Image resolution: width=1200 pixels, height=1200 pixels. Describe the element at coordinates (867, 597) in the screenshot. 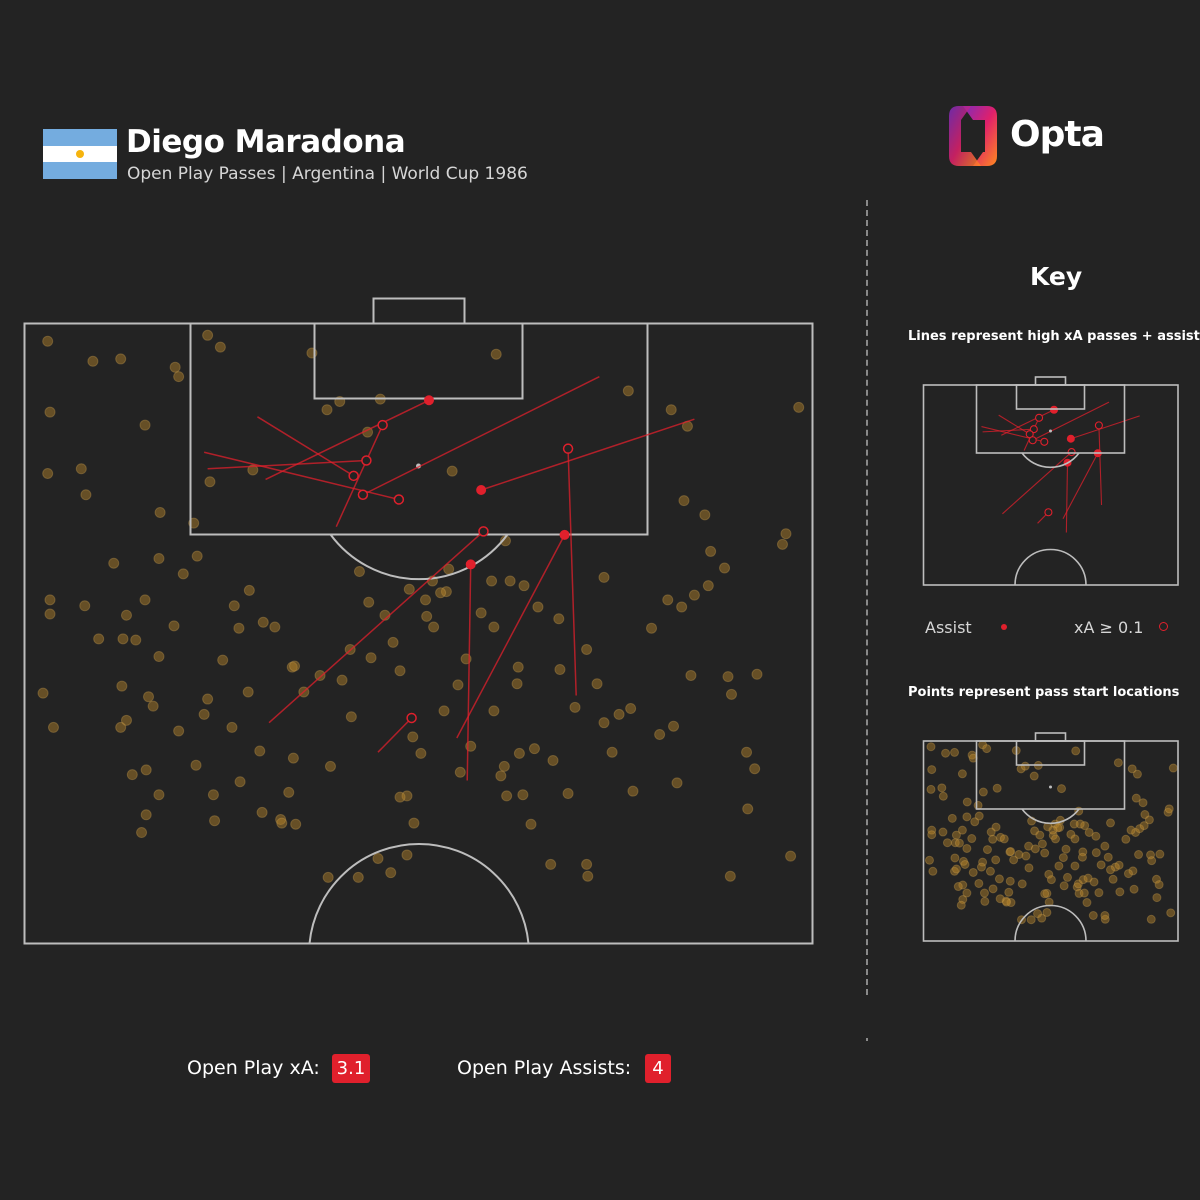

I see `divider` at that location.